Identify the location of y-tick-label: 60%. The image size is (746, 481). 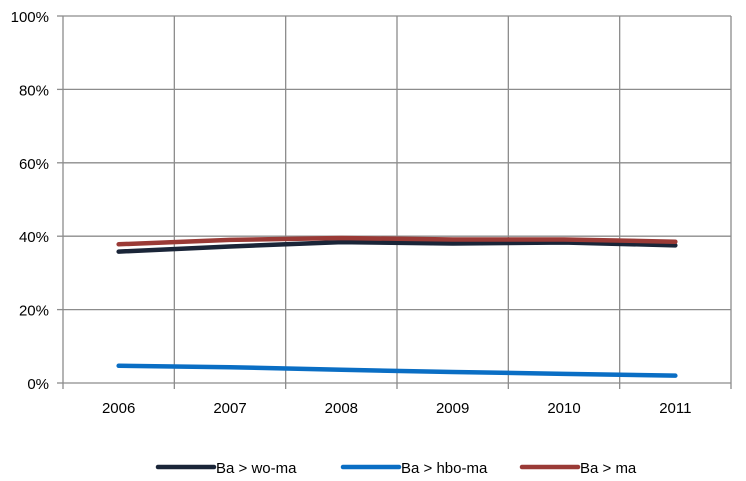
(34, 164).